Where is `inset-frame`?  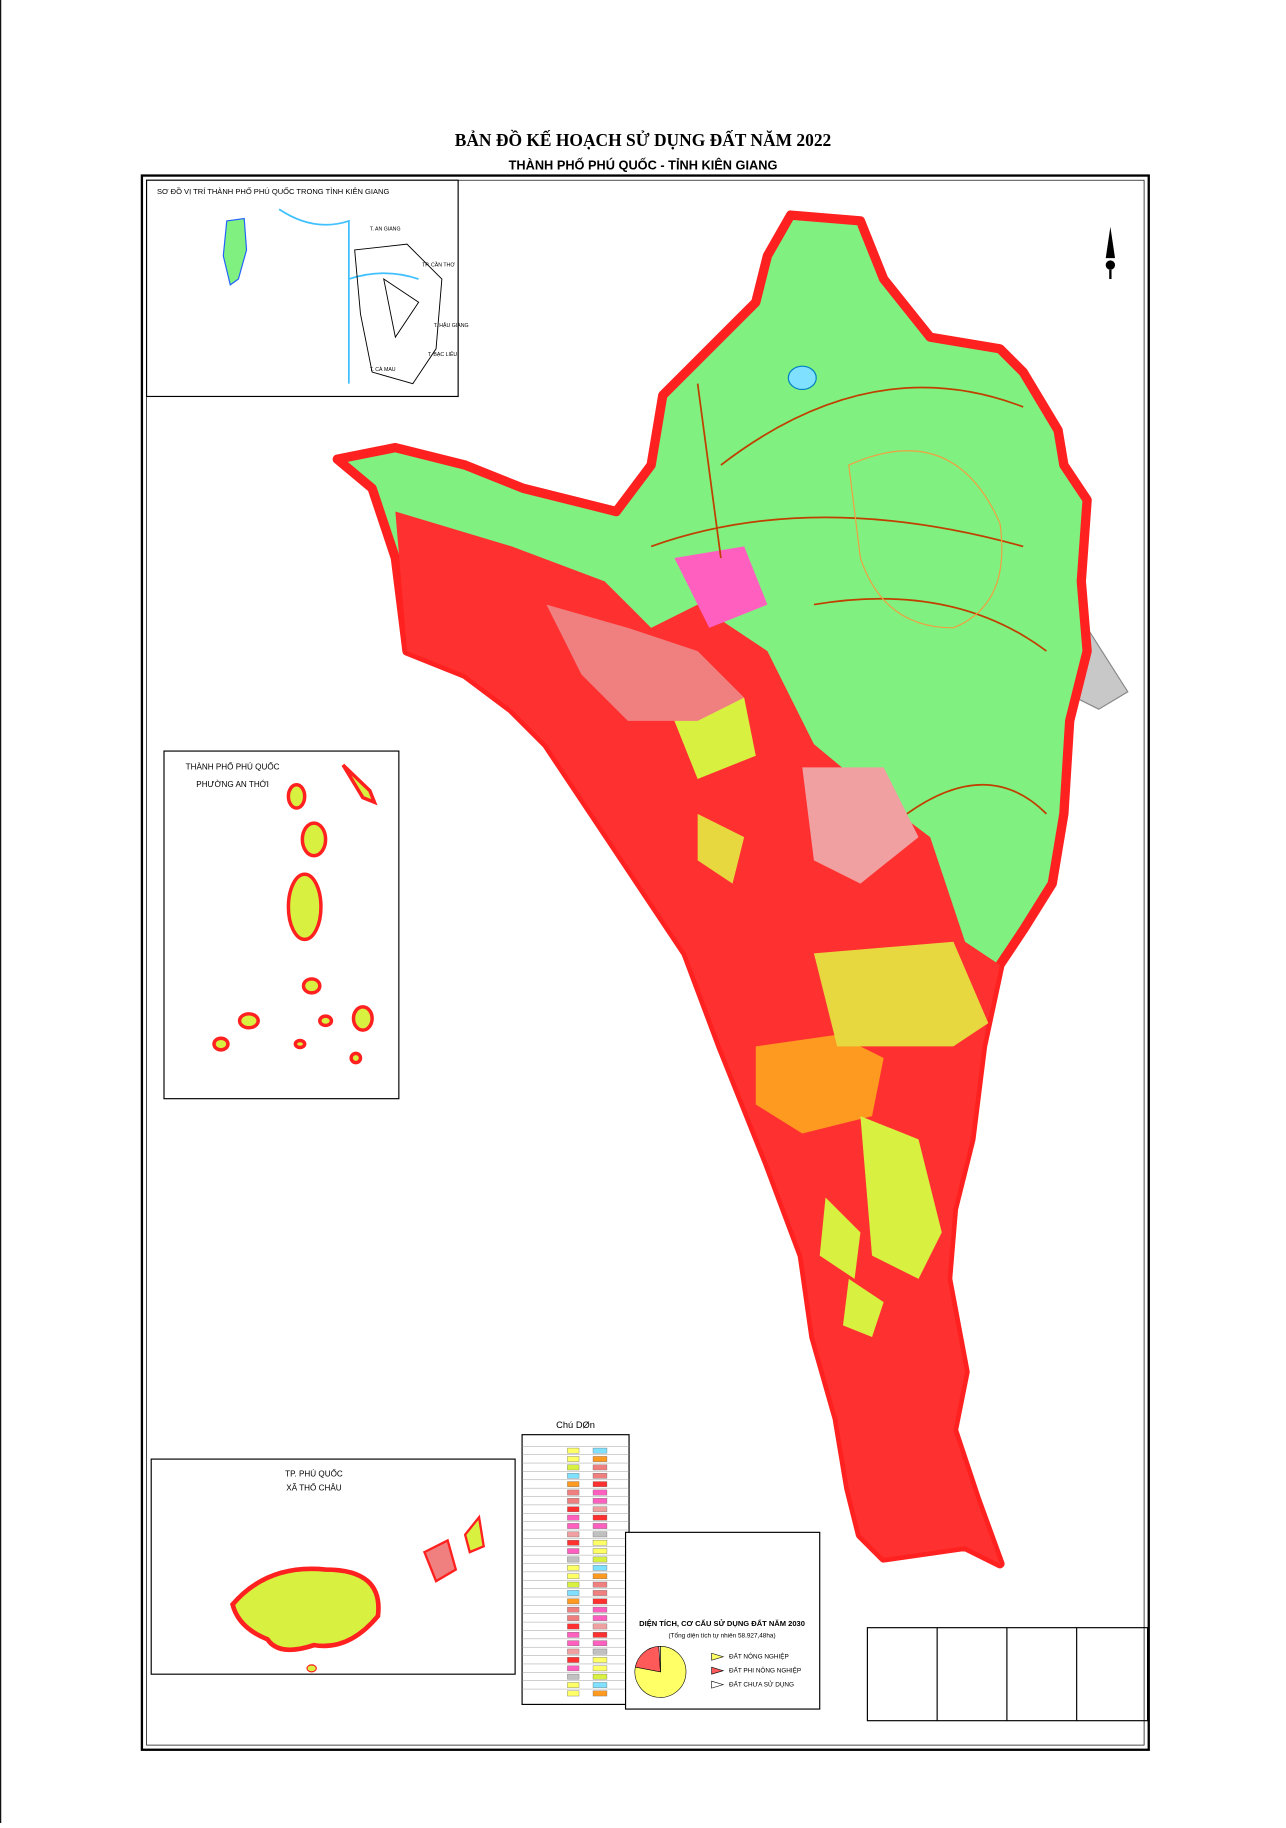
inset-frame is located at coordinates (302, 288).